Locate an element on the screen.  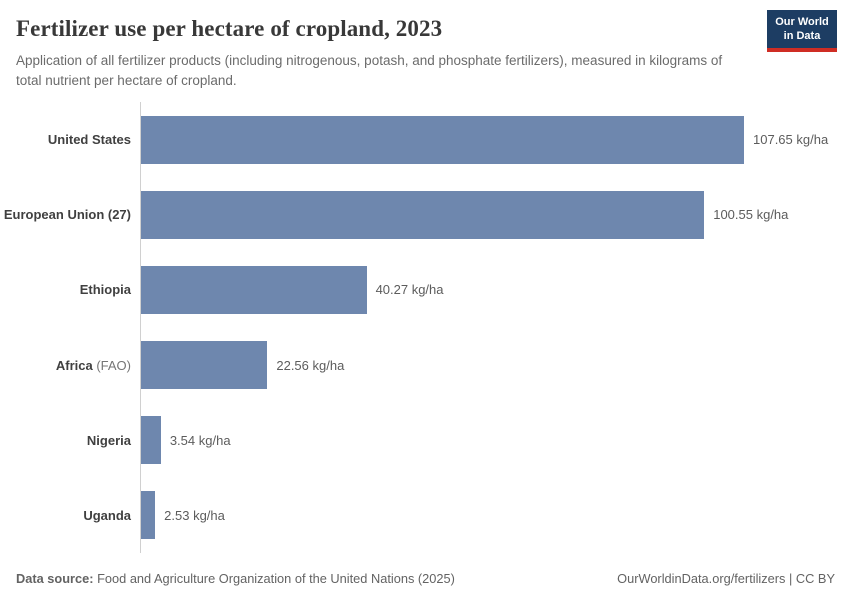
bar-row: United States 107.65 kg/ha is located at coordinates (425, 139).